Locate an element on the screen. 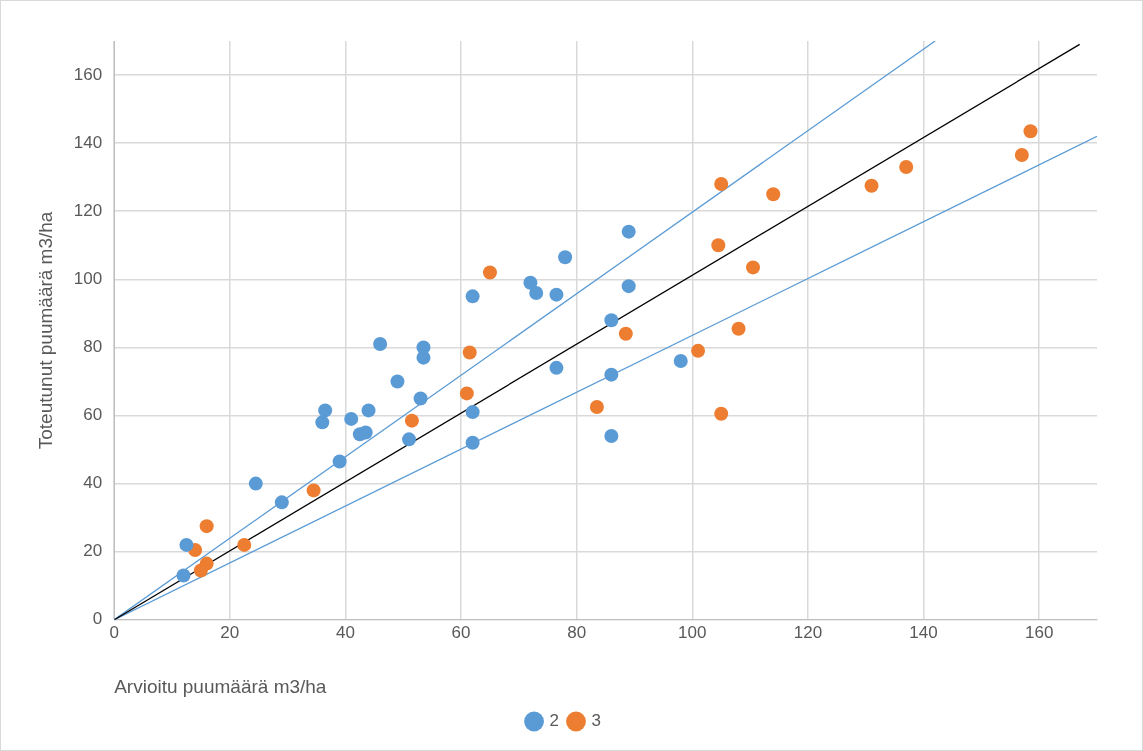 The width and height of the screenshot is (1143, 751). y-tick-label: 40 is located at coordinates (93, 483).